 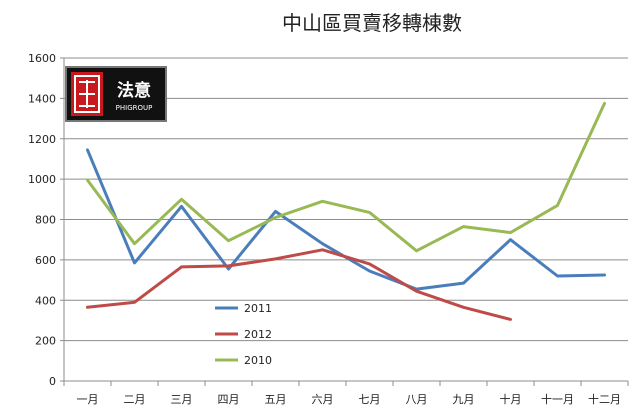 I want to click on y-tick-label: 200, so click(x=45, y=341).